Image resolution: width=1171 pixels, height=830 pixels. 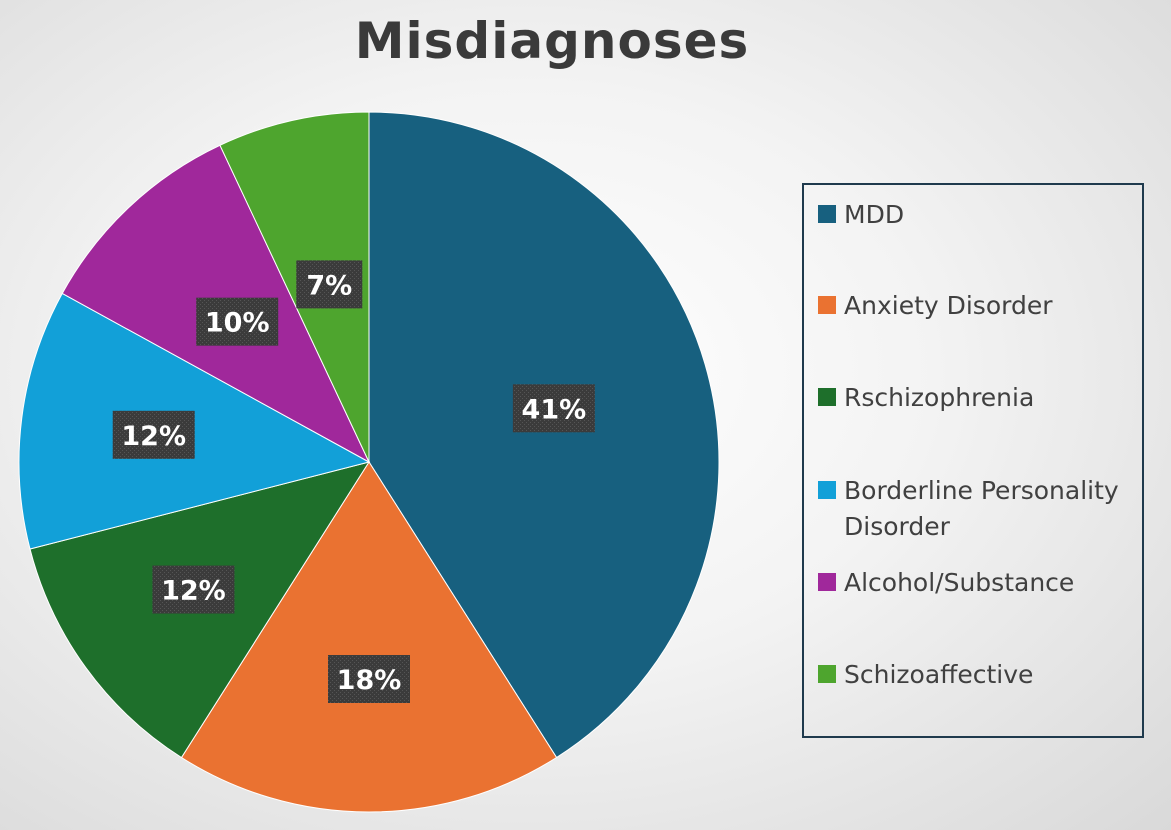 I want to click on legend-label: Rschizophrenia, so click(x=939, y=397).